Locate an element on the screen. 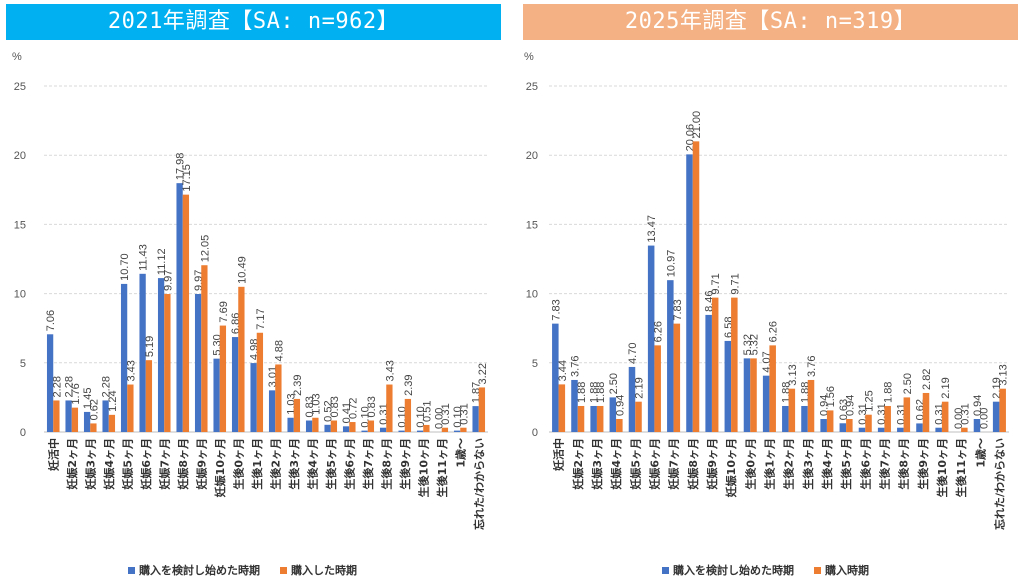 This screenshot has width=1024, height=588. category-label: 生後1ヶ月 is located at coordinates (769, 464).